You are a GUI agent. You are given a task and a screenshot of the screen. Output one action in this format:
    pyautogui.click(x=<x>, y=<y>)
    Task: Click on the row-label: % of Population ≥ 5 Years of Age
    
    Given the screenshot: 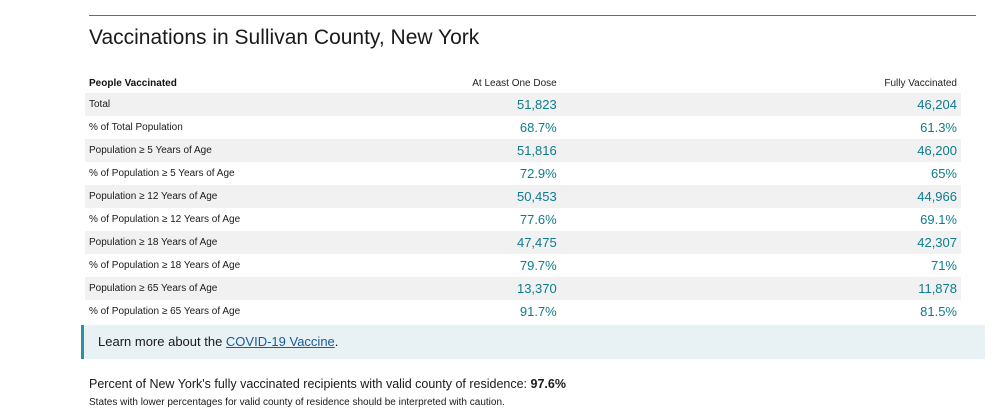 What is the action you would take?
    pyautogui.click(x=198, y=173)
    